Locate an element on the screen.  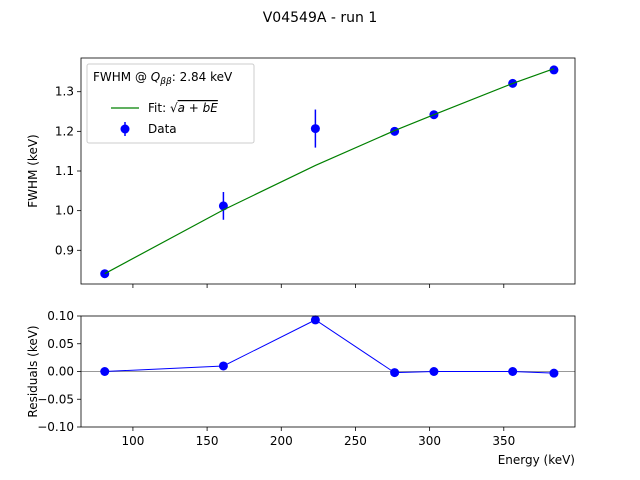
y-axis-label: FWHM (keV) is located at coordinates (33, 170).